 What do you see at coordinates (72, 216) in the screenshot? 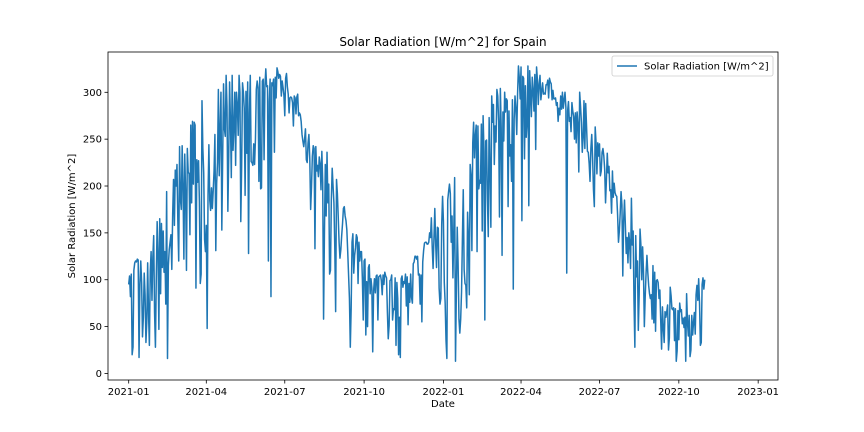
I see `y-axis-label: Solar Radiation [W/m^2]` at bounding box center [72, 216].